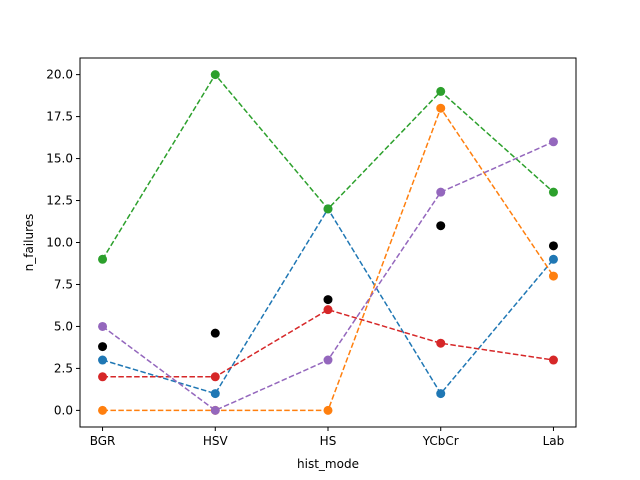  Describe the element at coordinates (29, 243) in the screenshot. I see `y-axis-label: n_failures` at that location.